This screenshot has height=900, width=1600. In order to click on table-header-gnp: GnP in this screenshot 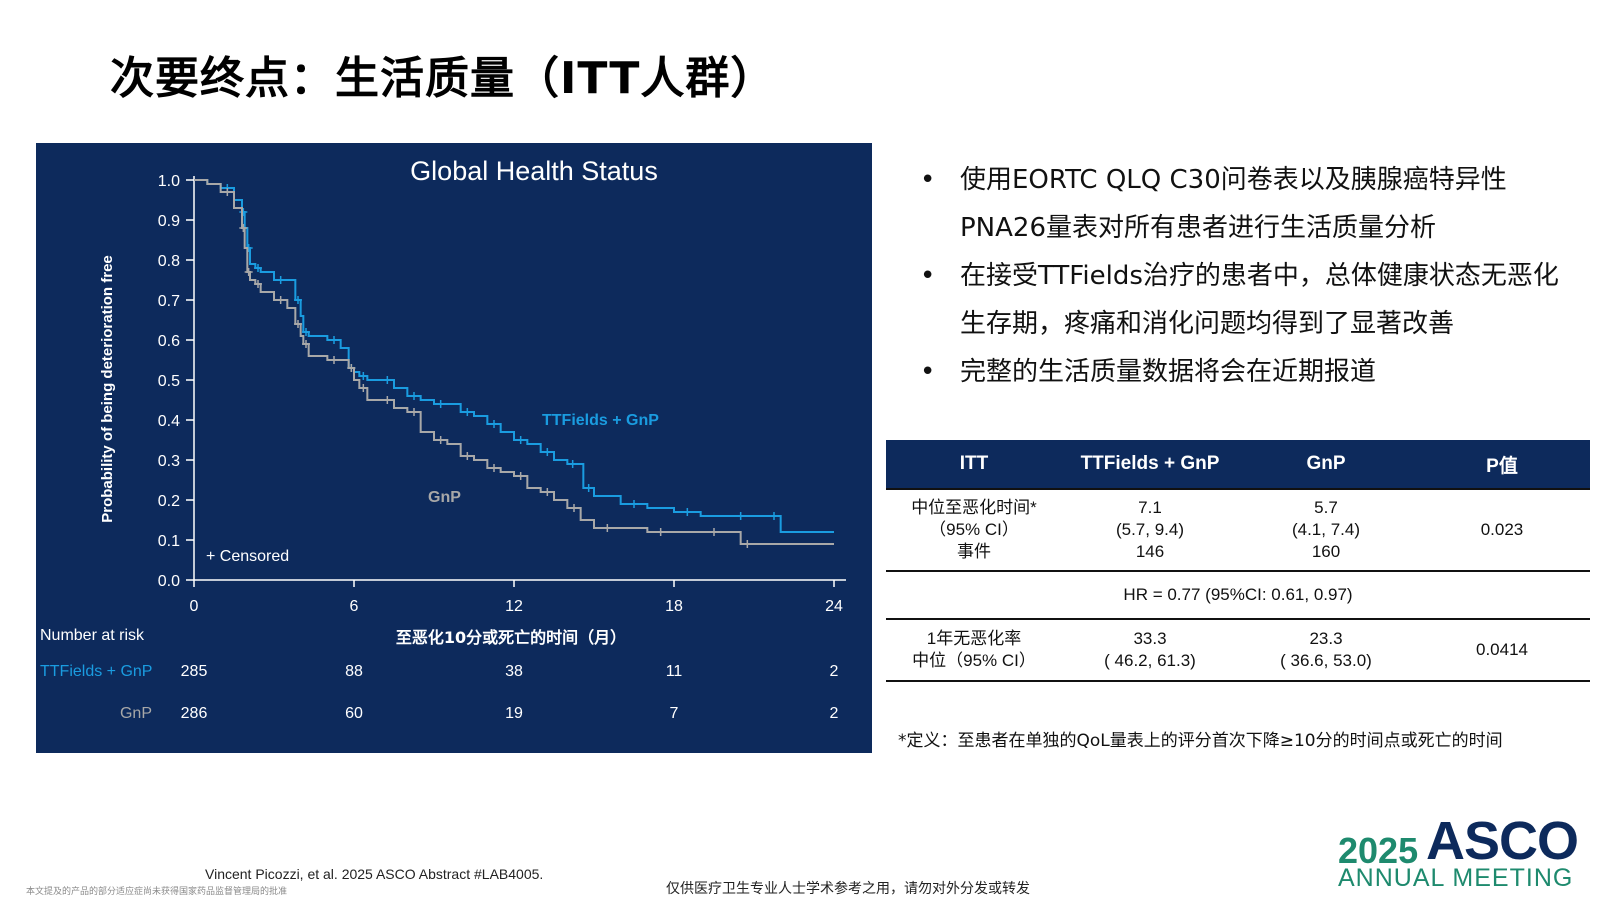, I will do `click(1326, 465)`.